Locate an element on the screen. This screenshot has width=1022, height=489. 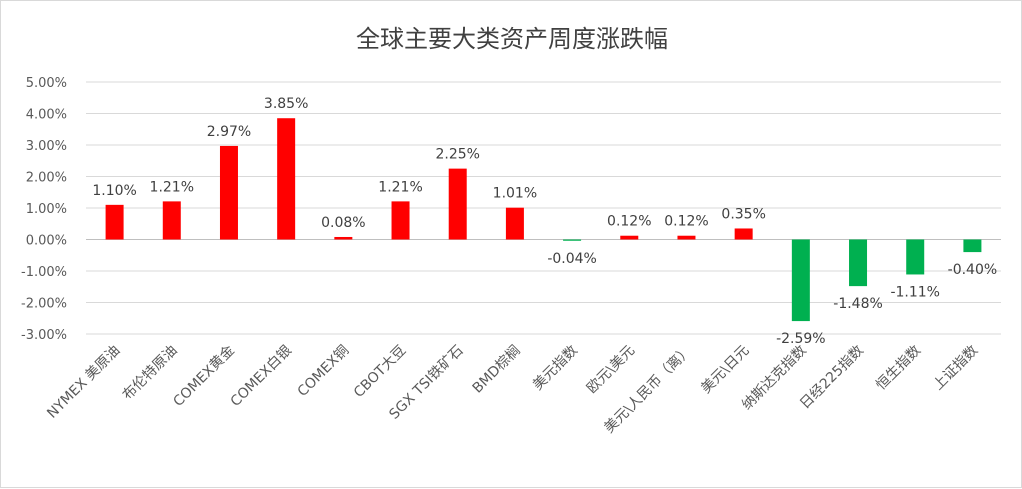
y-tick-label: 0.00% is located at coordinates (46, 241).